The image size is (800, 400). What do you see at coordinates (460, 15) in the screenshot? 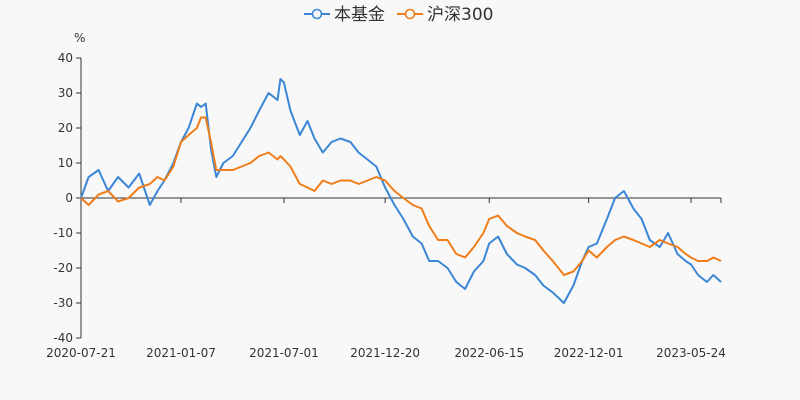
I see `legend-label: 沪深300` at bounding box center [460, 15].